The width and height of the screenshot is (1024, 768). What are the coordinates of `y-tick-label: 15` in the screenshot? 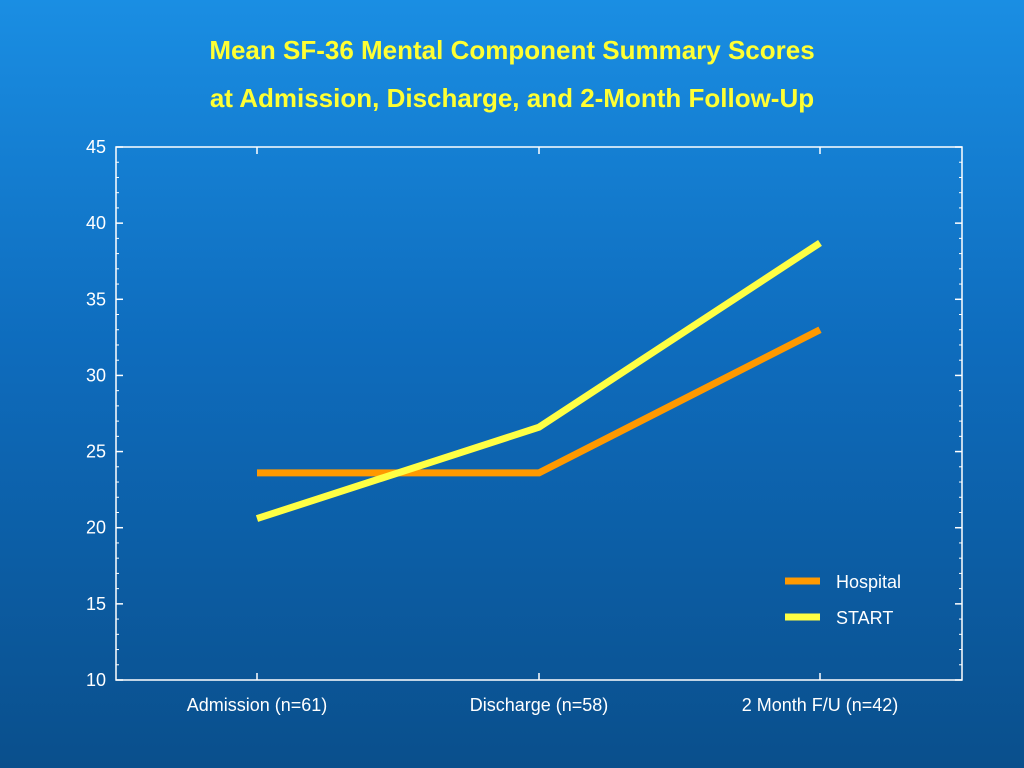 It's located at (96, 604).